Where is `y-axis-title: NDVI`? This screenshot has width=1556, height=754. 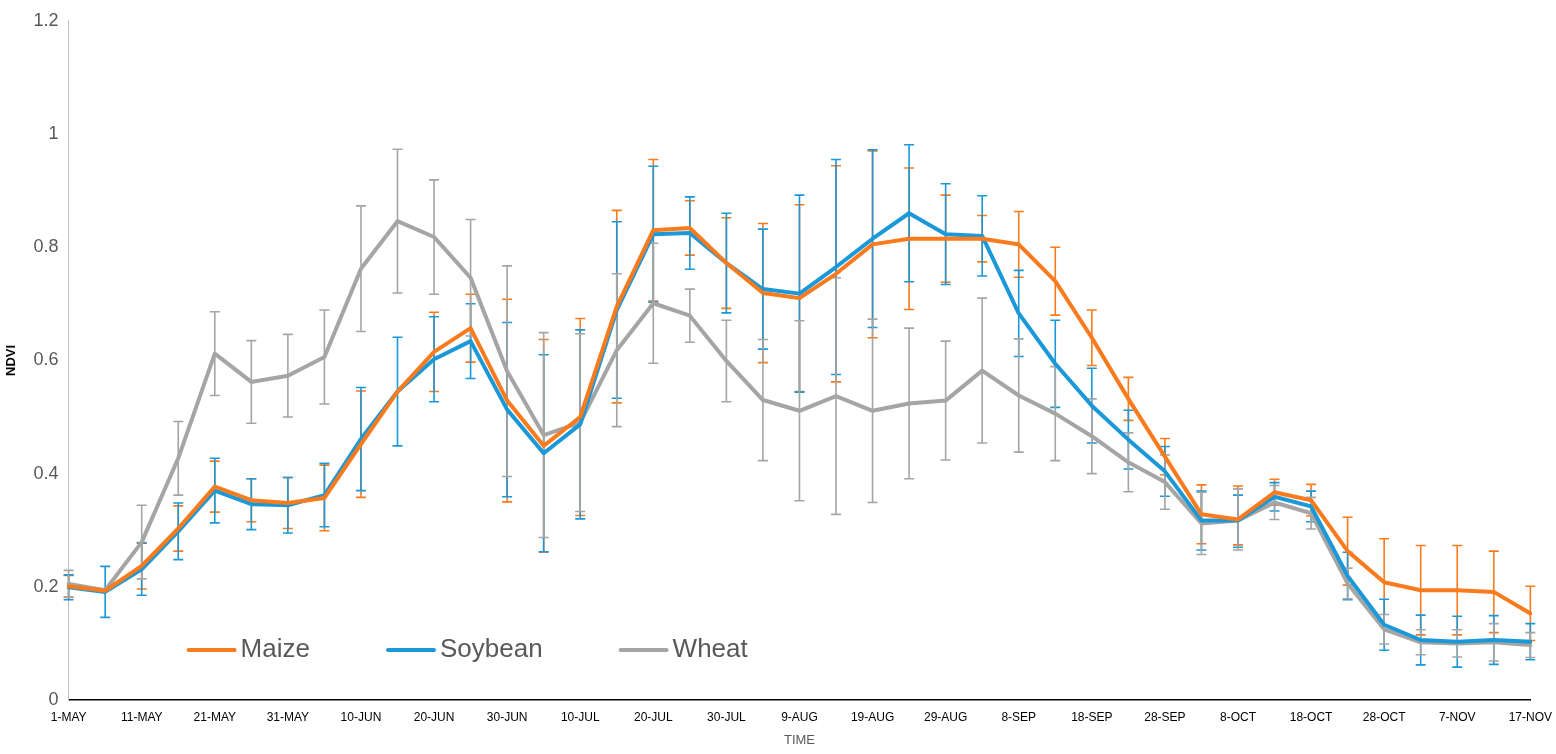 y-axis-title: NDVI is located at coordinates (11, 360).